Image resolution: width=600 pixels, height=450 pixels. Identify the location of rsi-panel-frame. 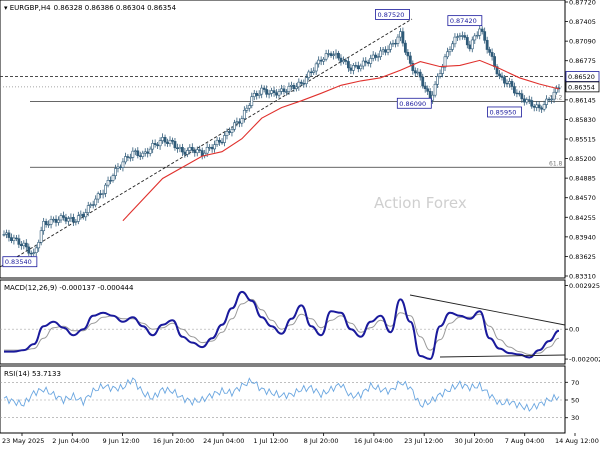
(283, 399).